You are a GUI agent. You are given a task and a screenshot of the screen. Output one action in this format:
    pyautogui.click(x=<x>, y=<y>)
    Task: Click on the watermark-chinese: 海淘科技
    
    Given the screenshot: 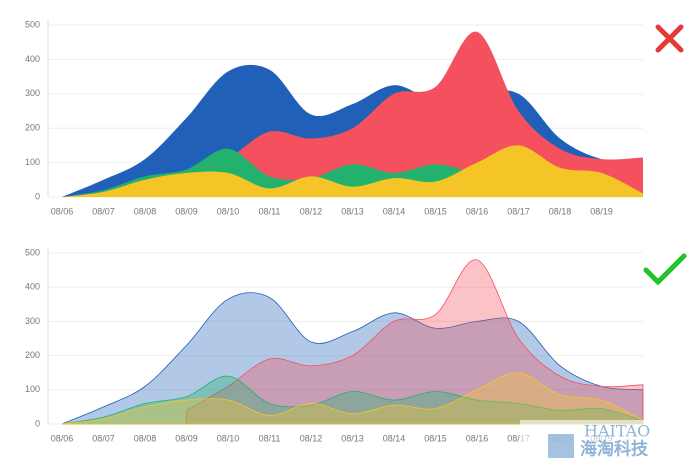 What is the action you would take?
    pyautogui.click(x=614, y=449)
    